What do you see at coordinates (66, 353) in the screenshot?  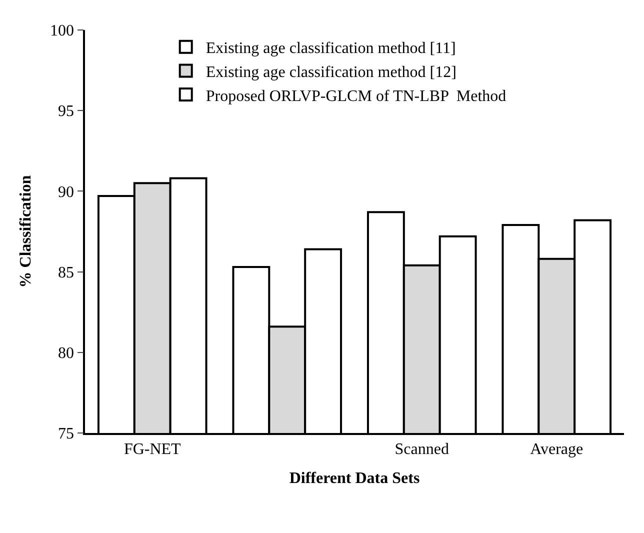 I see `y-tick-label: 80` at bounding box center [66, 353].